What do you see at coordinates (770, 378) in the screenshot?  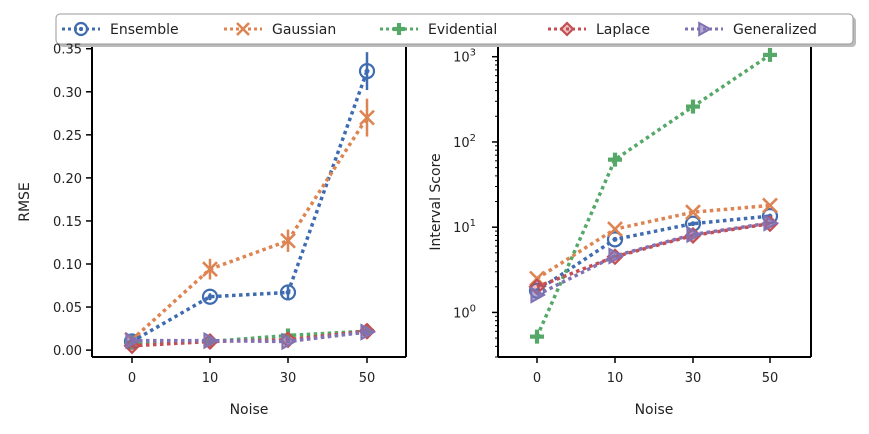 I see `interval-x-tick-label: 50` at bounding box center [770, 378].